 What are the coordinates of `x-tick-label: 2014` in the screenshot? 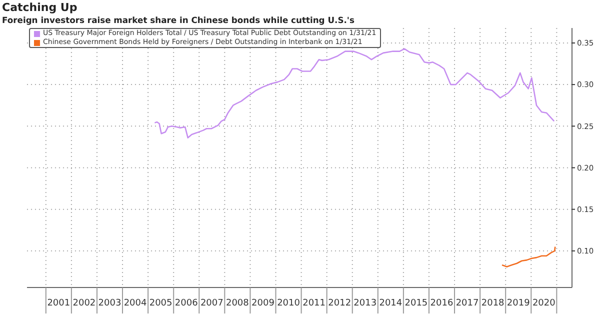 It's located at (390, 303).